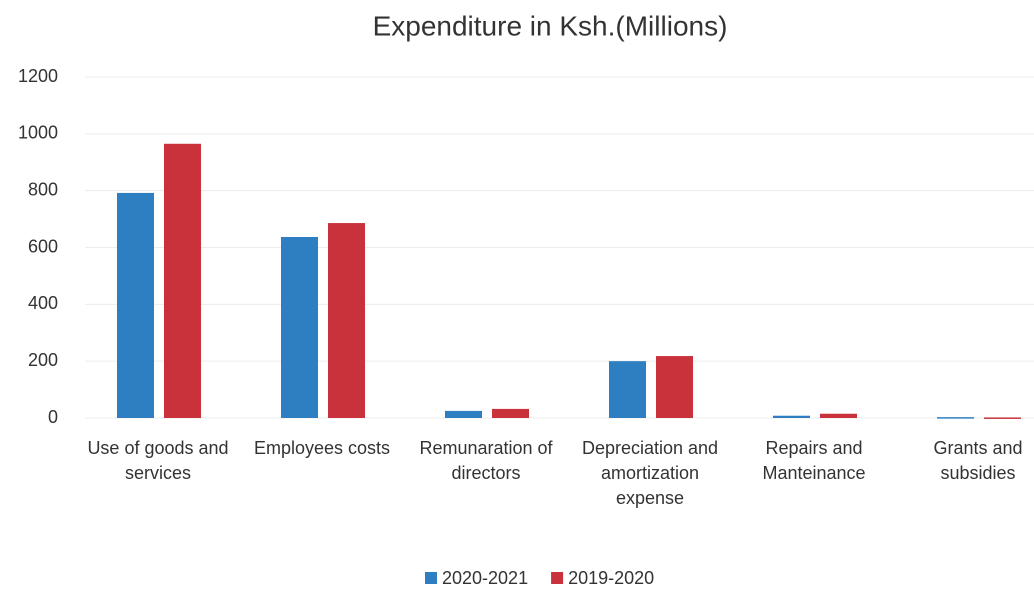 This screenshot has height=591, width=1034. What do you see at coordinates (611, 578) in the screenshot?
I see `legend-label: 2019-2020` at bounding box center [611, 578].